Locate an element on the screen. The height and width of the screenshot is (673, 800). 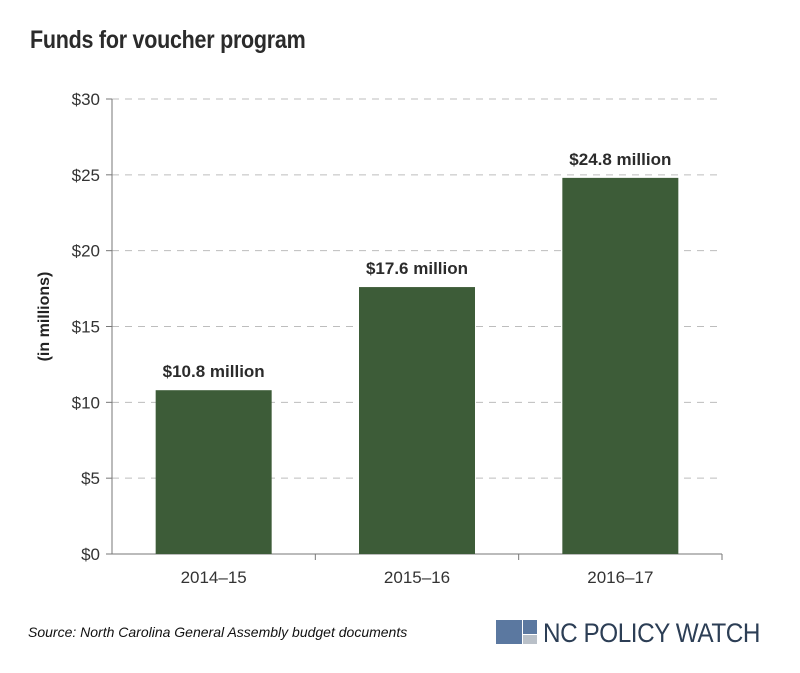
y-tick-label: $15 is located at coordinates (86, 327).